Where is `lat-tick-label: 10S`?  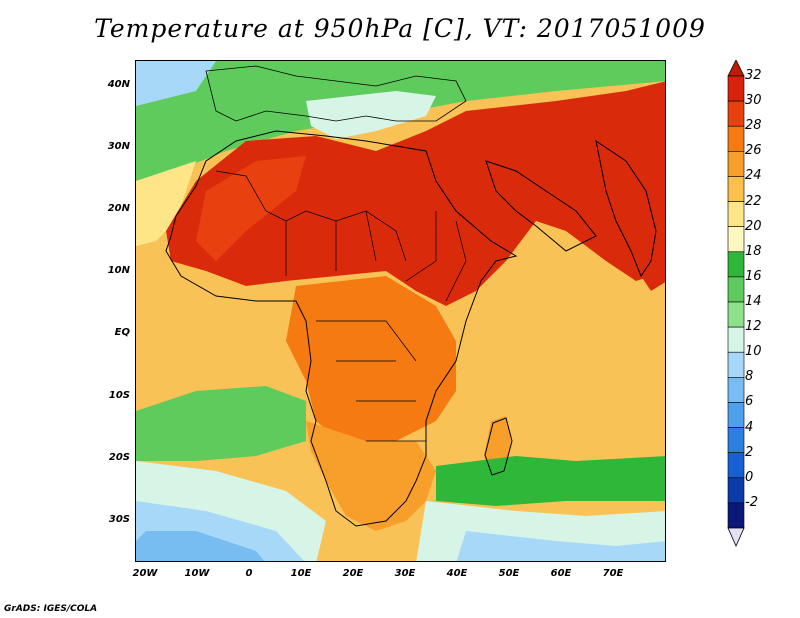
lat-tick-label: 10S is located at coordinates (119, 395).